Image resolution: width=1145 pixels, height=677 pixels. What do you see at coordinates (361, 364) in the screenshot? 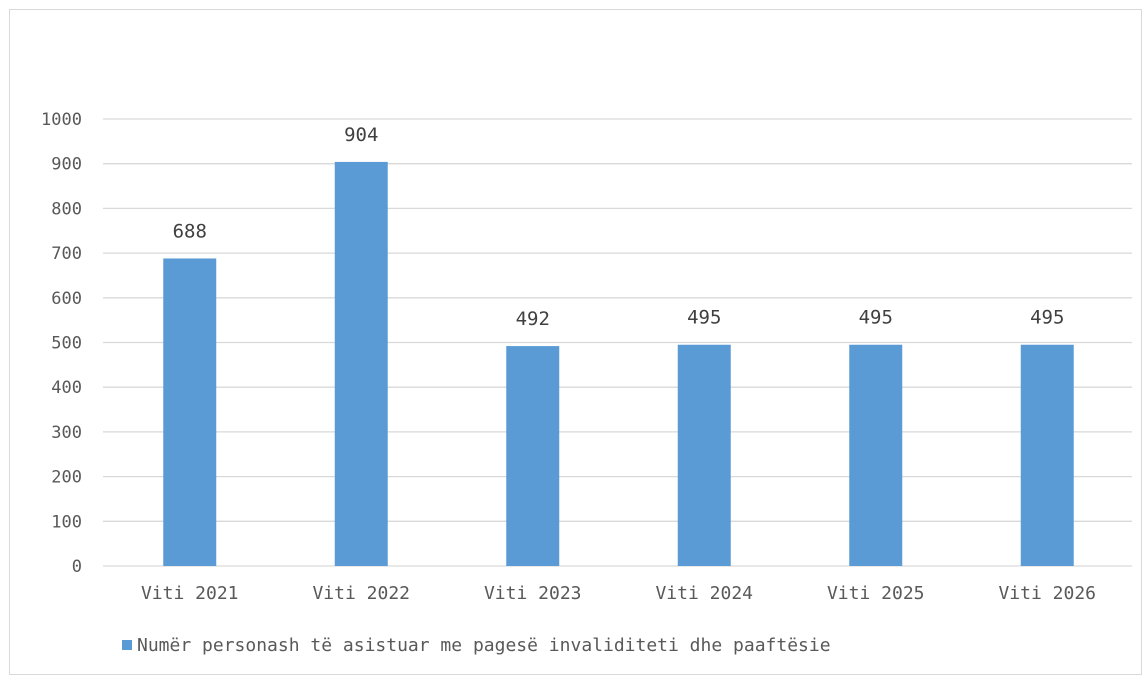
I see `bar-viti-2022` at bounding box center [361, 364].